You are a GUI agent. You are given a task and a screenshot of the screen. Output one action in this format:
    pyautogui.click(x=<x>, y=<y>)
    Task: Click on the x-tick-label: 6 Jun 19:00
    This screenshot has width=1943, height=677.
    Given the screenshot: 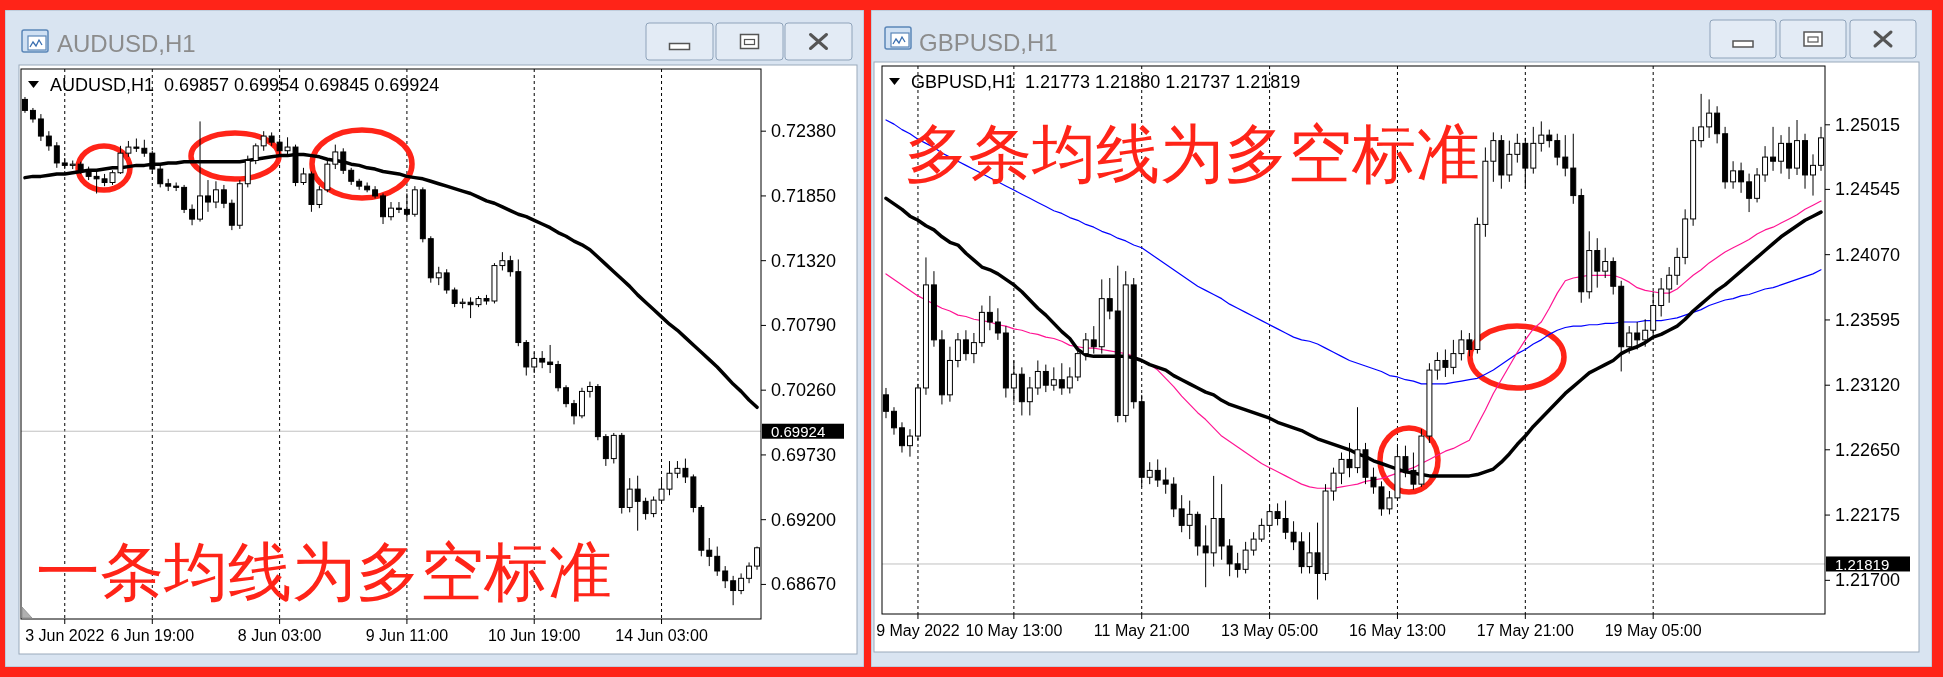 What is the action you would take?
    pyautogui.click(x=152, y=635)
    